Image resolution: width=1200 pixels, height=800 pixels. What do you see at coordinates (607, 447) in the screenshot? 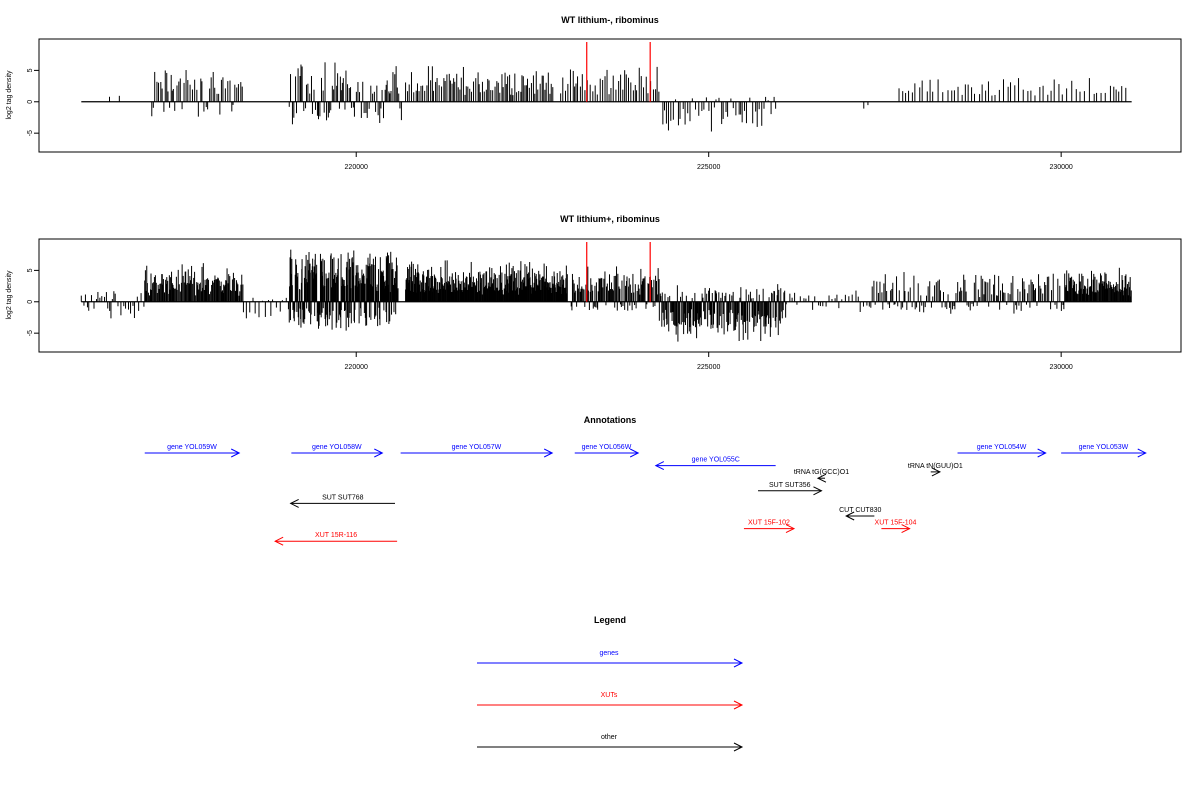
I see `feature-label: gene YOL056W` at bounding box center [607, 447].